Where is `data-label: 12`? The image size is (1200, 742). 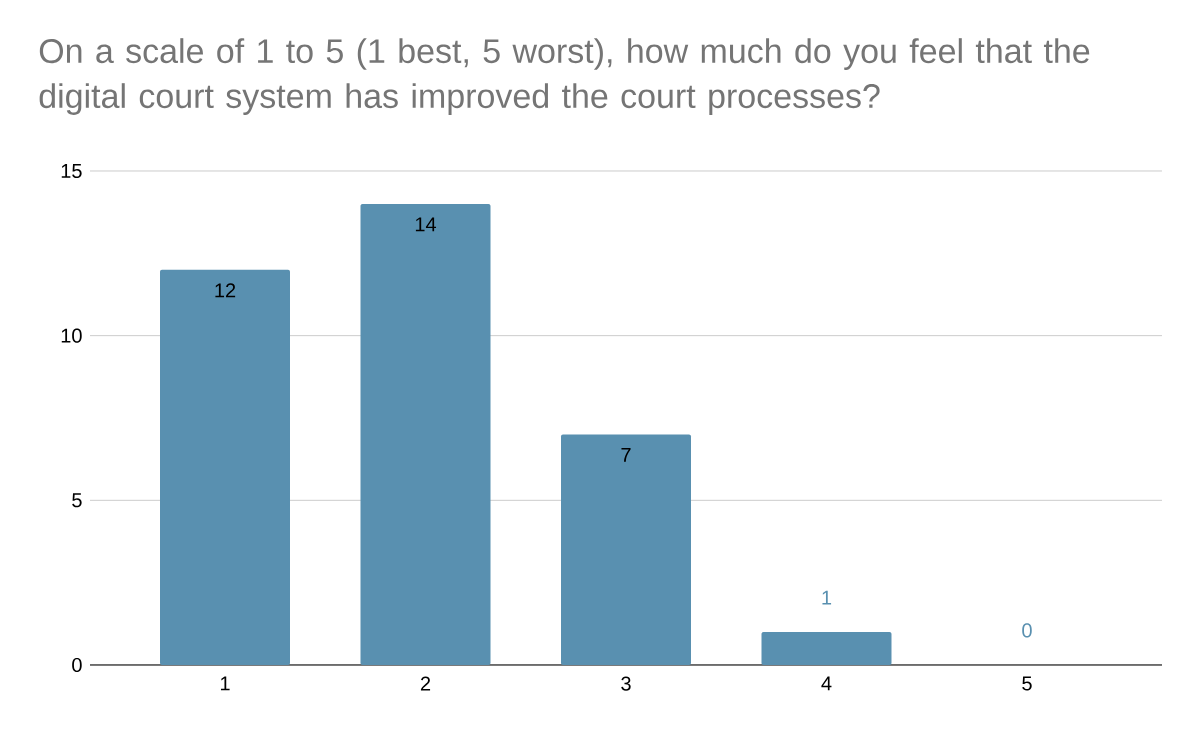 data-label: 12 is located at coordinates (225, 290).